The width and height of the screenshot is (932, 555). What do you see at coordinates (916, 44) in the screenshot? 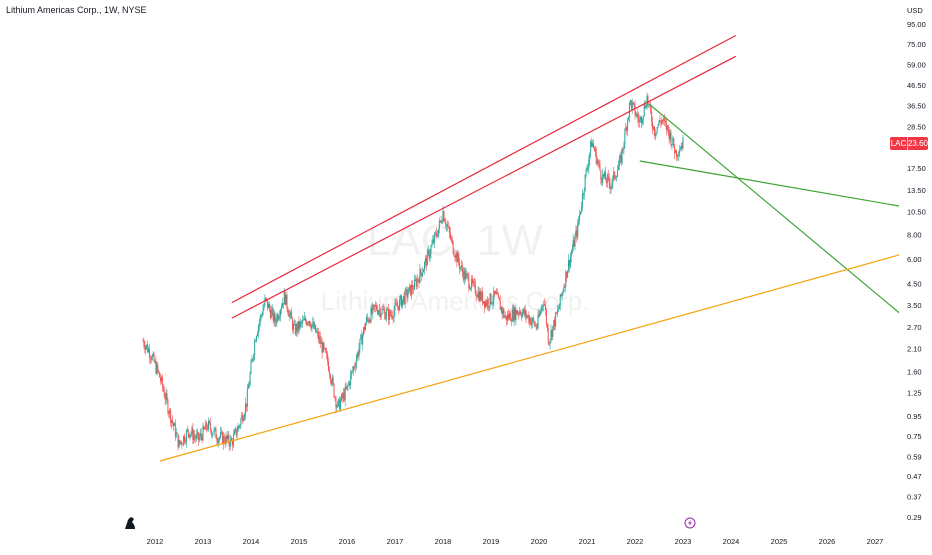
I see `y-tick-label: 75.00` at bounding box center [916, 44].